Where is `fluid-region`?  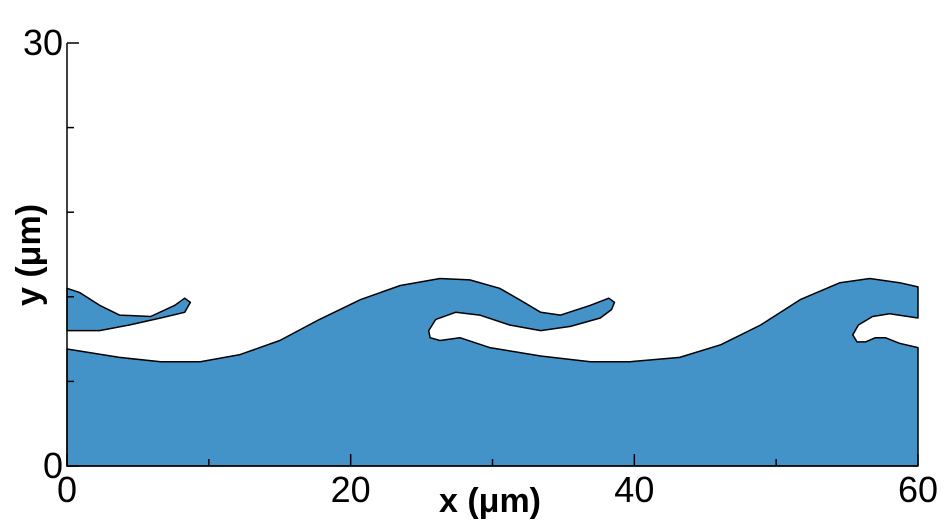 fluid-region is located at coordinates (129, 309).